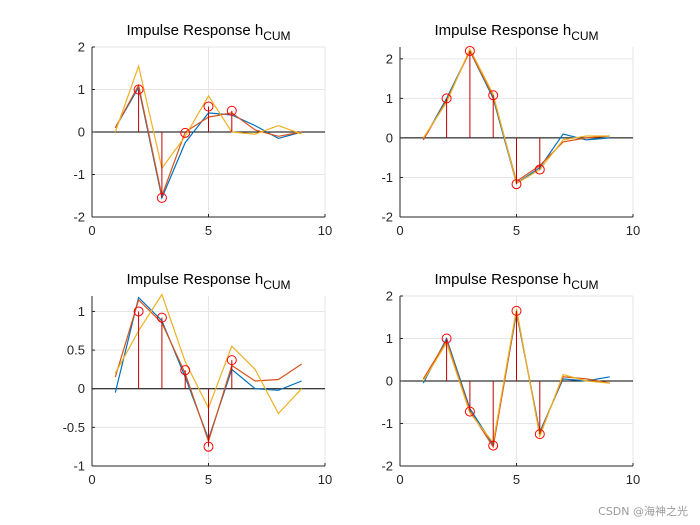 This screenshot has height=525, width=700. What do you see at coordinates (76, 350) in the screenshot?
I see `y-tick-label: 0.5` at bounding box center [76, 350].